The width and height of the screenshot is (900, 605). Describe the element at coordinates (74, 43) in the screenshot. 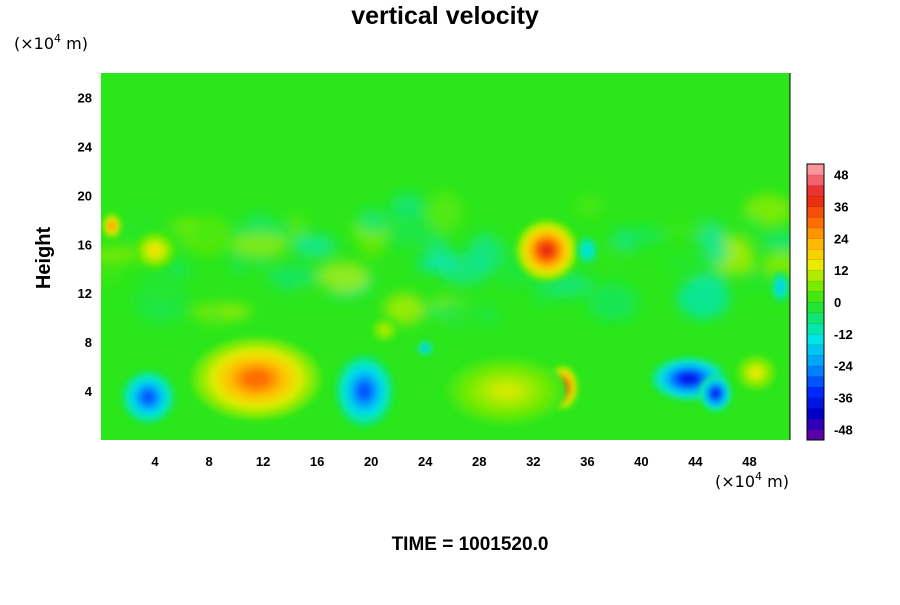

I see `y-unit-tail: m)` at that location.